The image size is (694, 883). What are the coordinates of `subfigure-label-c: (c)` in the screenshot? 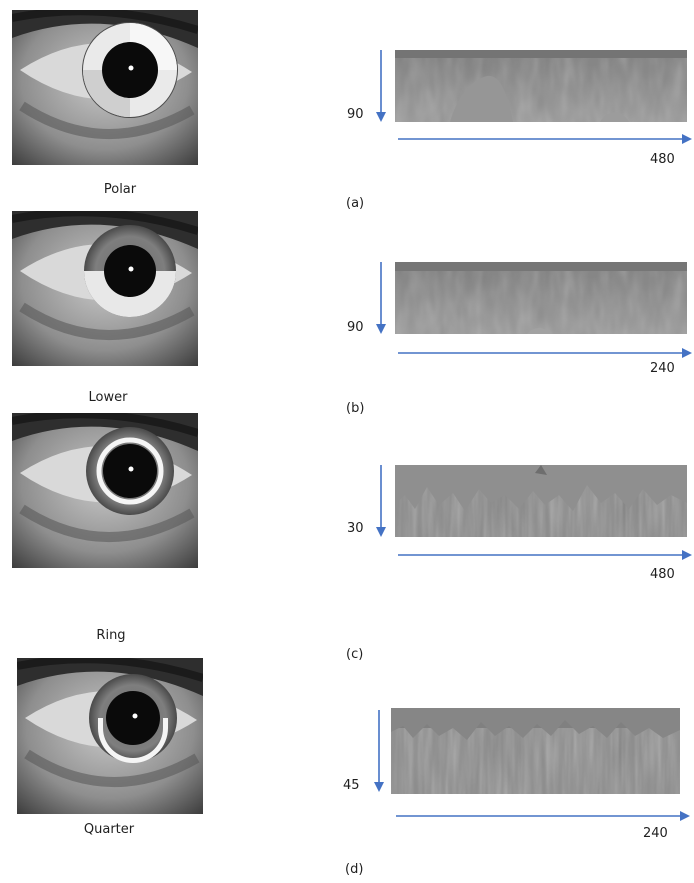 It's located at (355, 654).